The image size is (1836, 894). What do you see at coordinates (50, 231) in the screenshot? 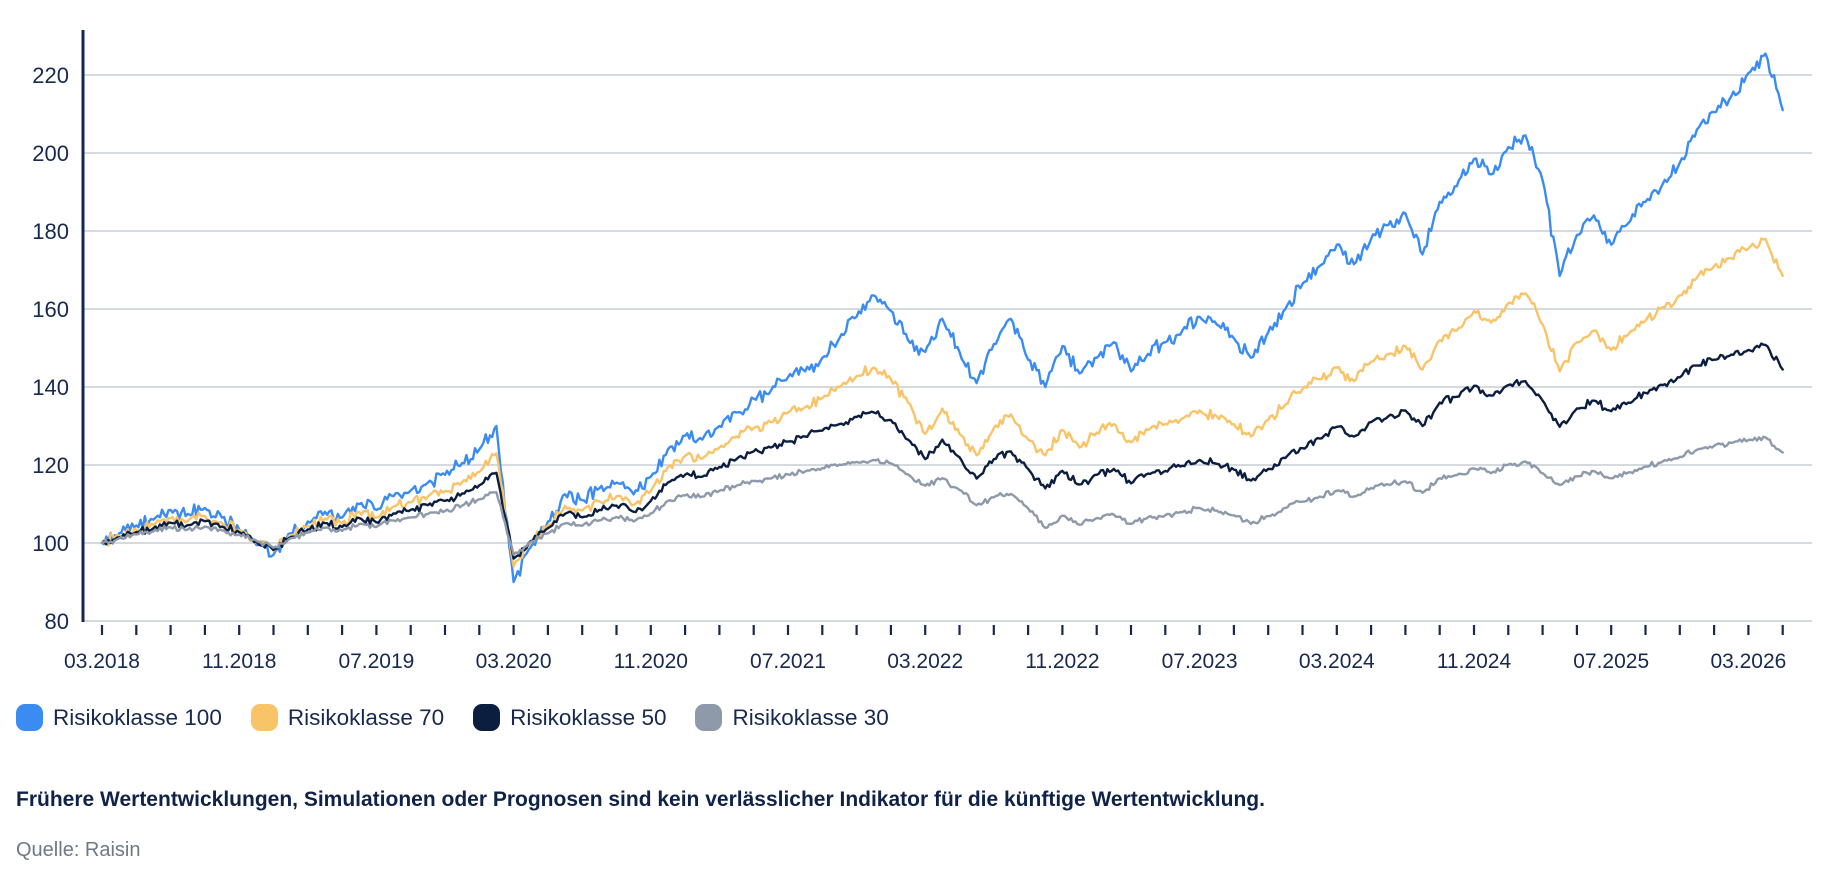
I see `y-axis-tick-label: 180` at bounding box center [50, 231].